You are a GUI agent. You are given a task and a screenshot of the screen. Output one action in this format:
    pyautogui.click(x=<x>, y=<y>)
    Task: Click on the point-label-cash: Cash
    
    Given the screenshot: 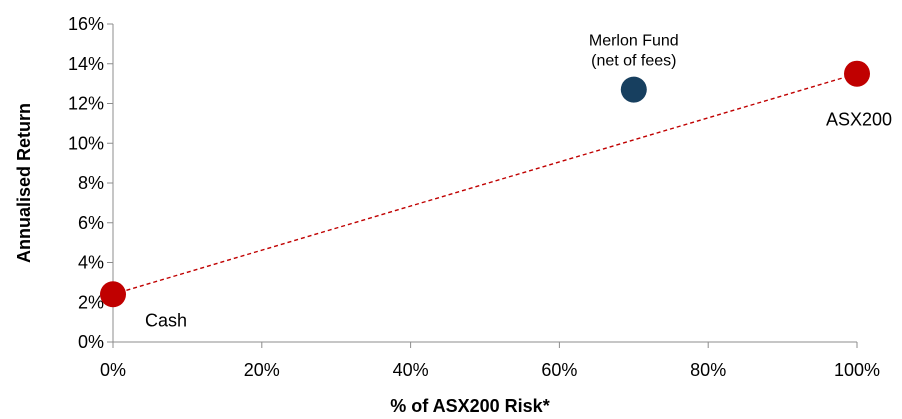 What is the action you would take?
    pyautogui.click(x=166, y=320)
    